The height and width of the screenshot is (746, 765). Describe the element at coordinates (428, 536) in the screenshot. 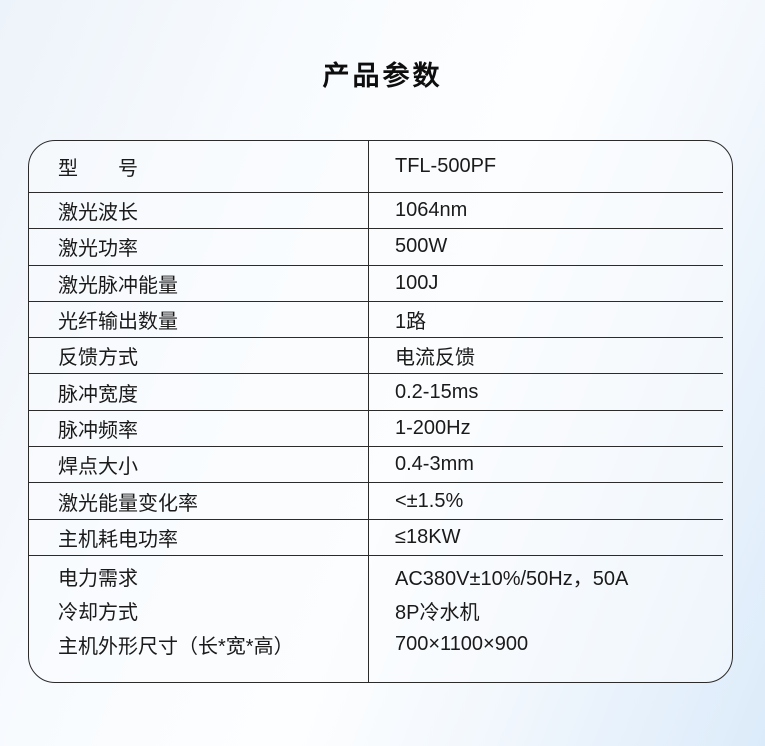

I see `param-value: ≤18KW` at that location.